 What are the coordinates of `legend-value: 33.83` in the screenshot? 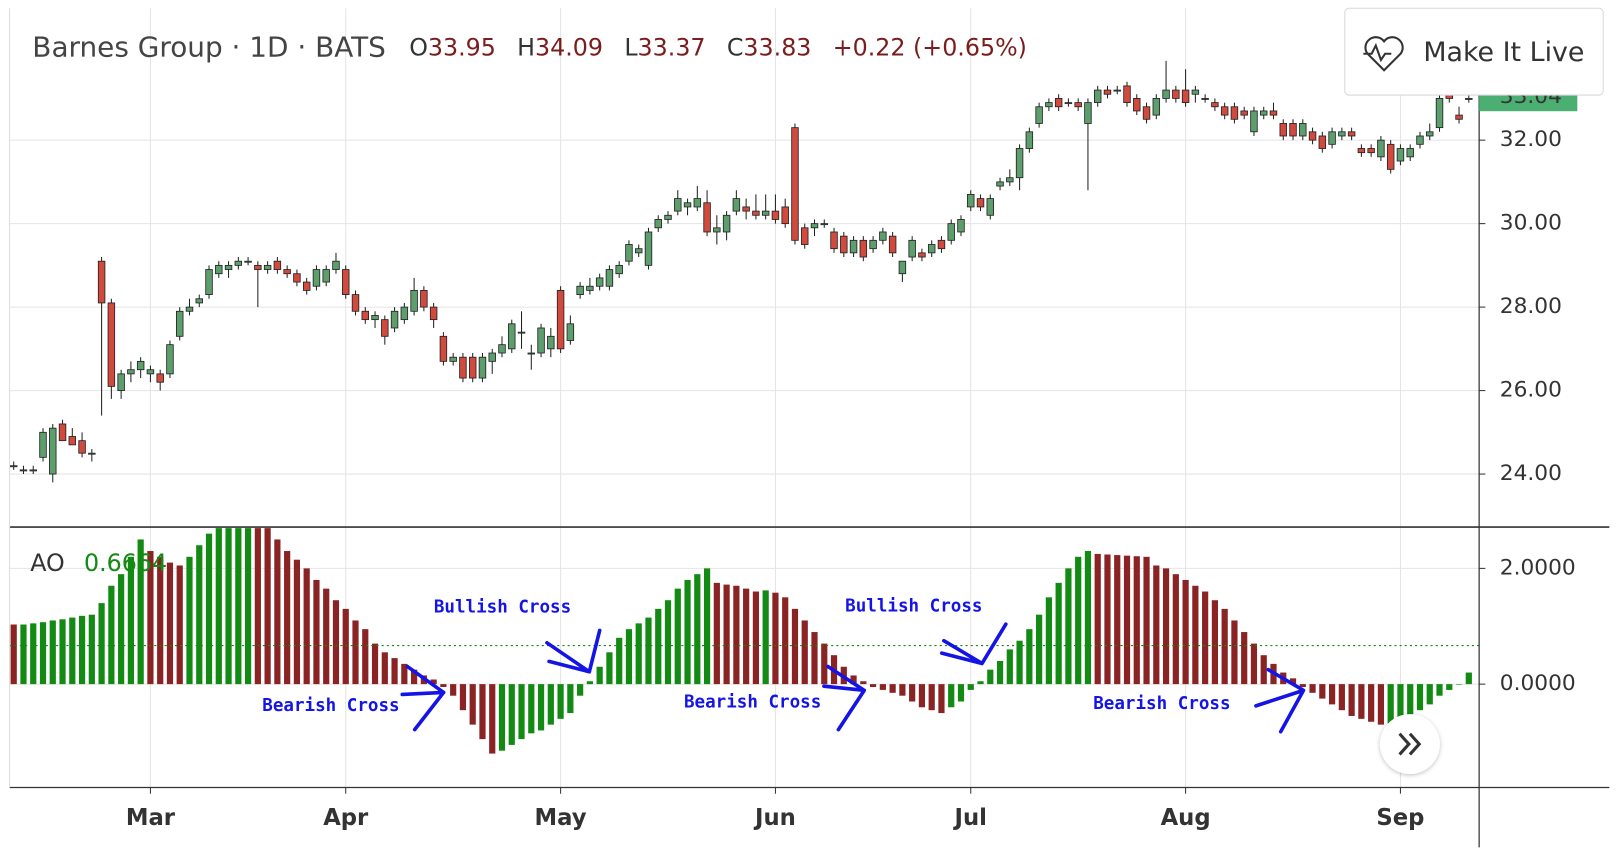 It's located at (777, 47).